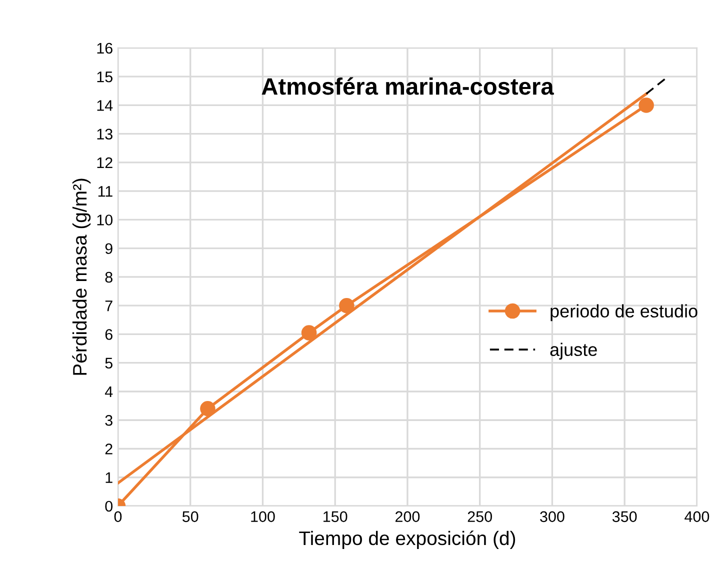 This screenshot has height=578, width=726. I want to click on text: Atmosféra marina-costera, so click(408, 86).